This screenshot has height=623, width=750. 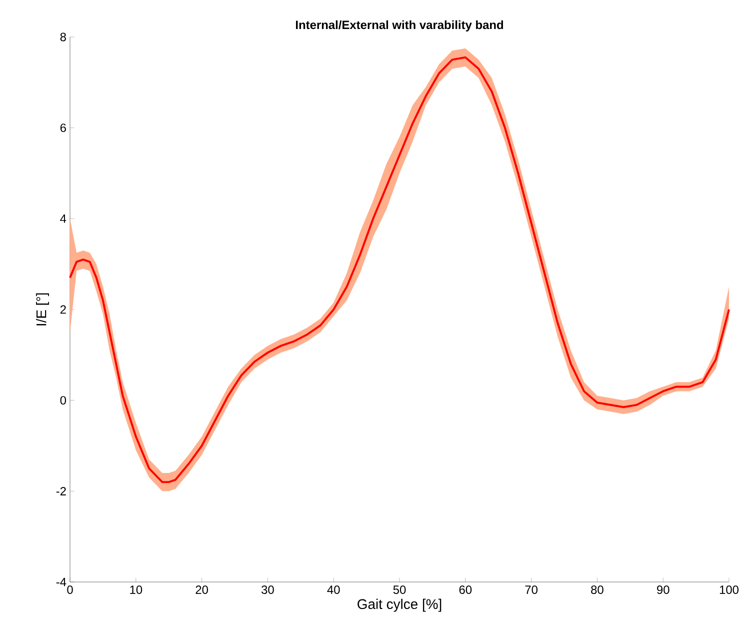 What do you see at coordinates (333, 590) in the screenshot?
I see `x-tick-label: 40` at bounding box center [333, 590].